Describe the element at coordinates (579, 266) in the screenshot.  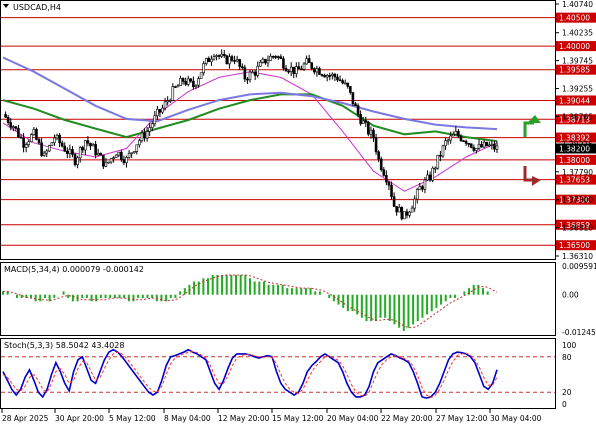
I see `macd-tick-label: 0.009591` at that location.